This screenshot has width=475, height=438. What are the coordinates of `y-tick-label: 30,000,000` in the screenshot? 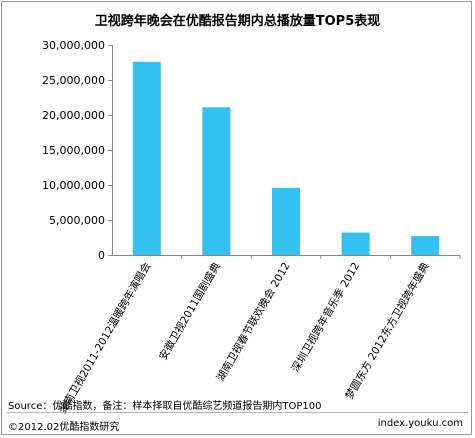 It's located at (73, 45).